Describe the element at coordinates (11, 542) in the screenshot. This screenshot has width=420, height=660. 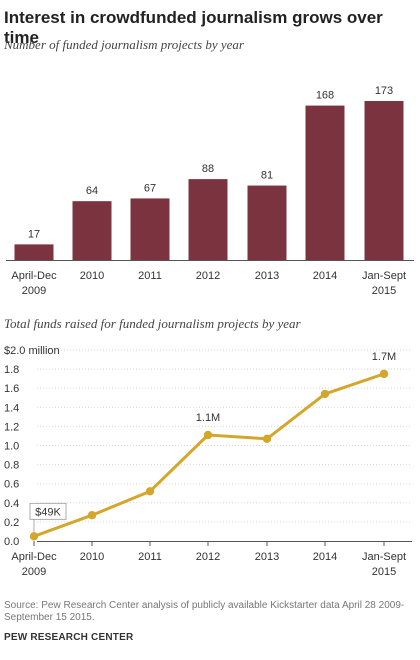
I see `y-tick-label: 0.0` at that location.